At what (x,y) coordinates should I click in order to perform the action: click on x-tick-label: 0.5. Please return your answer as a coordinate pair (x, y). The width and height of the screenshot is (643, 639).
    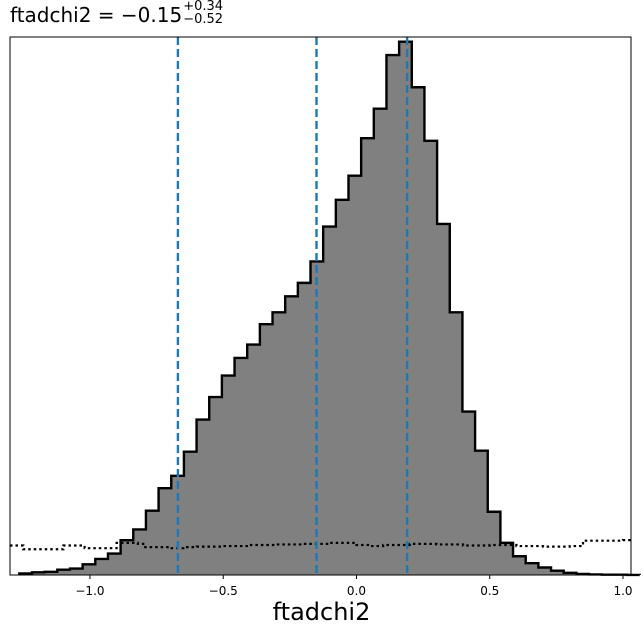
    Looking at the image, I should click on (489, 591).